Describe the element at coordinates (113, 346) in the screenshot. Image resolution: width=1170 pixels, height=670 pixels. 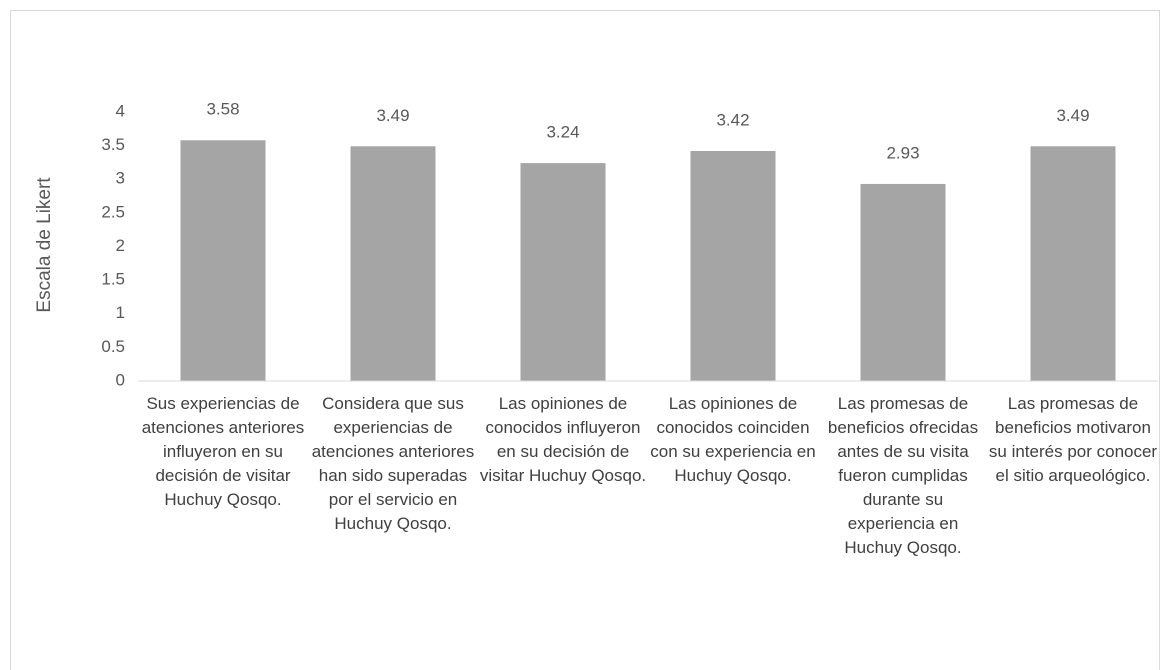
I see `y-tick-label: 0.5` at that location.